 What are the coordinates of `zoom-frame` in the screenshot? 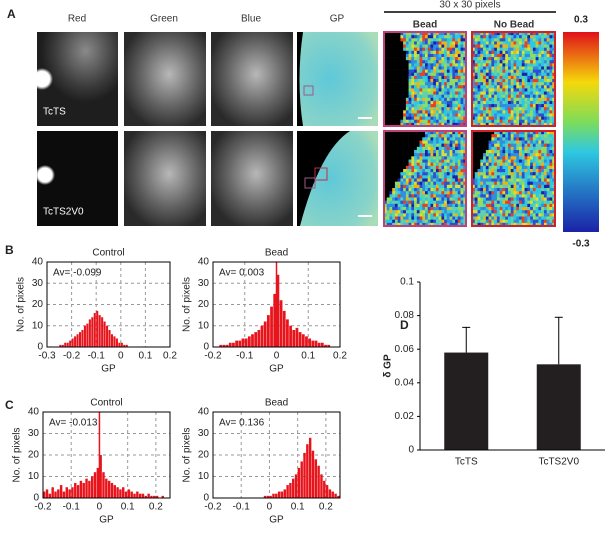 It's located at (513, 79).